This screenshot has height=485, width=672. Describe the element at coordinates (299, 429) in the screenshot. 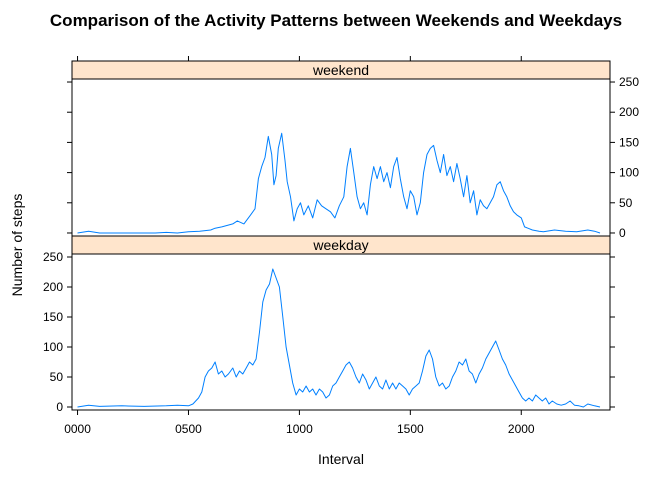

I see `x-tick-label-1000: 1000` at that location.